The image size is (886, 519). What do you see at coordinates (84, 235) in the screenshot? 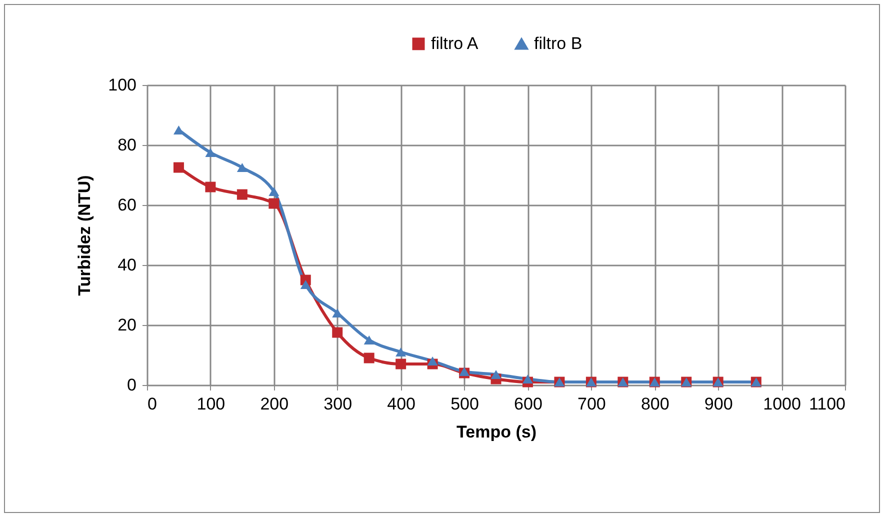
I see `y-axis-title: Turbidez (NTU)` at bounding box center [84, 235].